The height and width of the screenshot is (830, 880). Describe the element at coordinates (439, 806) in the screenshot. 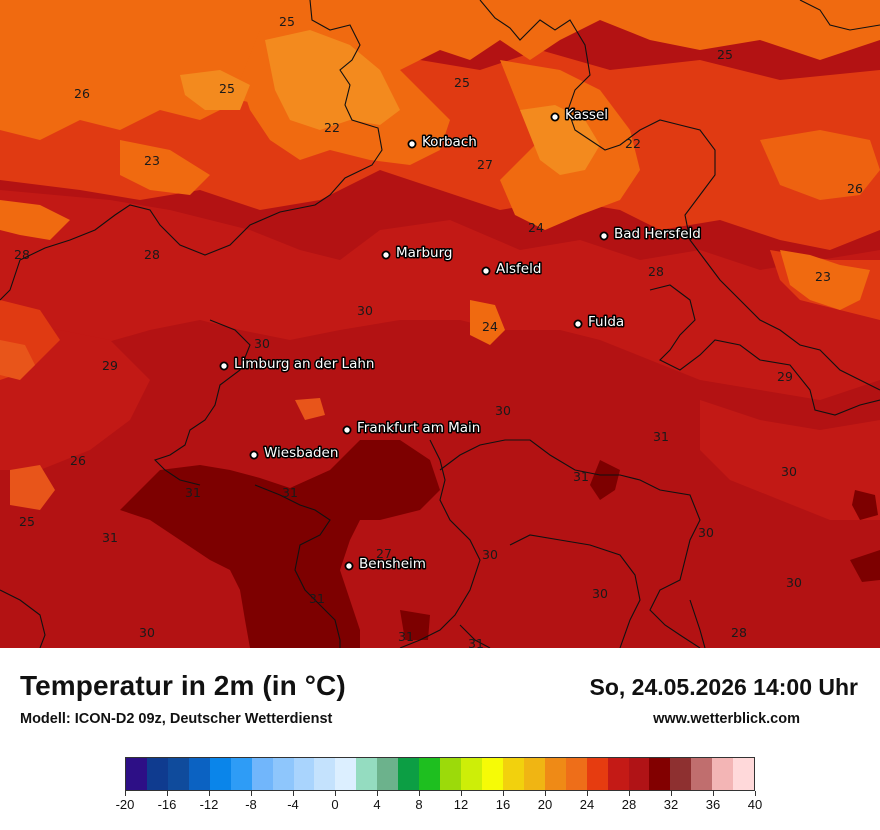

I see `colorbar-ticks: -20 -16 -12 -8 -4 0 4 8 12 16 20 24 28 32 36 40` at that location.